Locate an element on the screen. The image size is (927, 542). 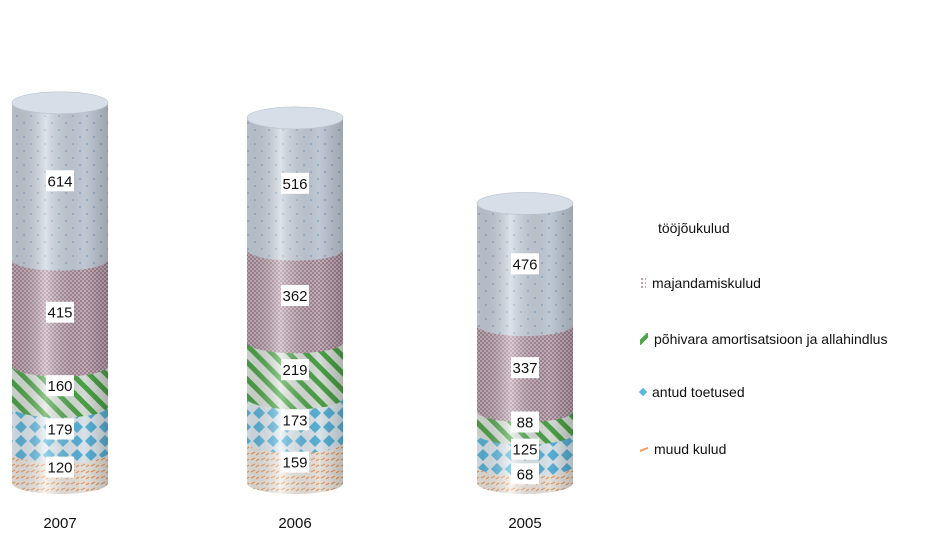
legend-item-toojoukulud: tööjõukulud is located at coordinates (685, 228).